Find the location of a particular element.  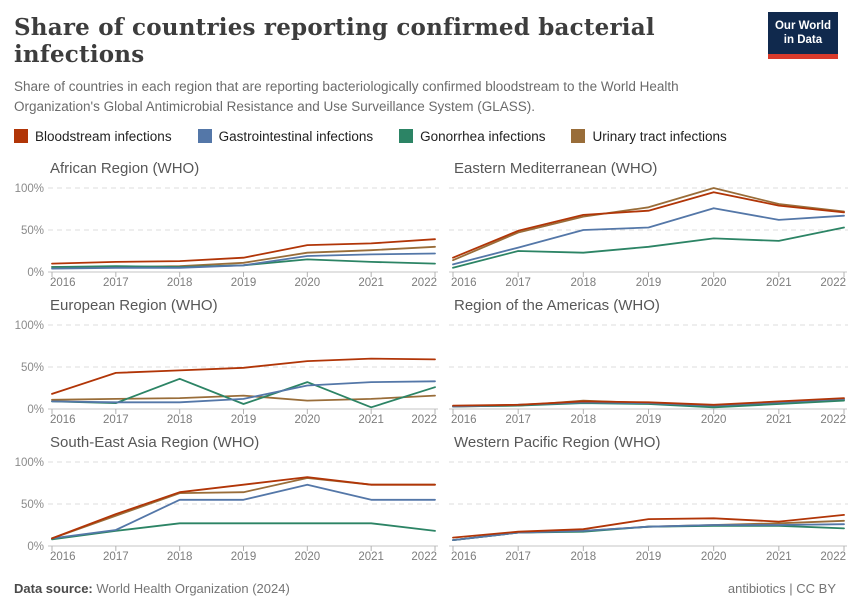

chart-title: Western Pacific Region (WHO) is located at coordinates (557, 442).